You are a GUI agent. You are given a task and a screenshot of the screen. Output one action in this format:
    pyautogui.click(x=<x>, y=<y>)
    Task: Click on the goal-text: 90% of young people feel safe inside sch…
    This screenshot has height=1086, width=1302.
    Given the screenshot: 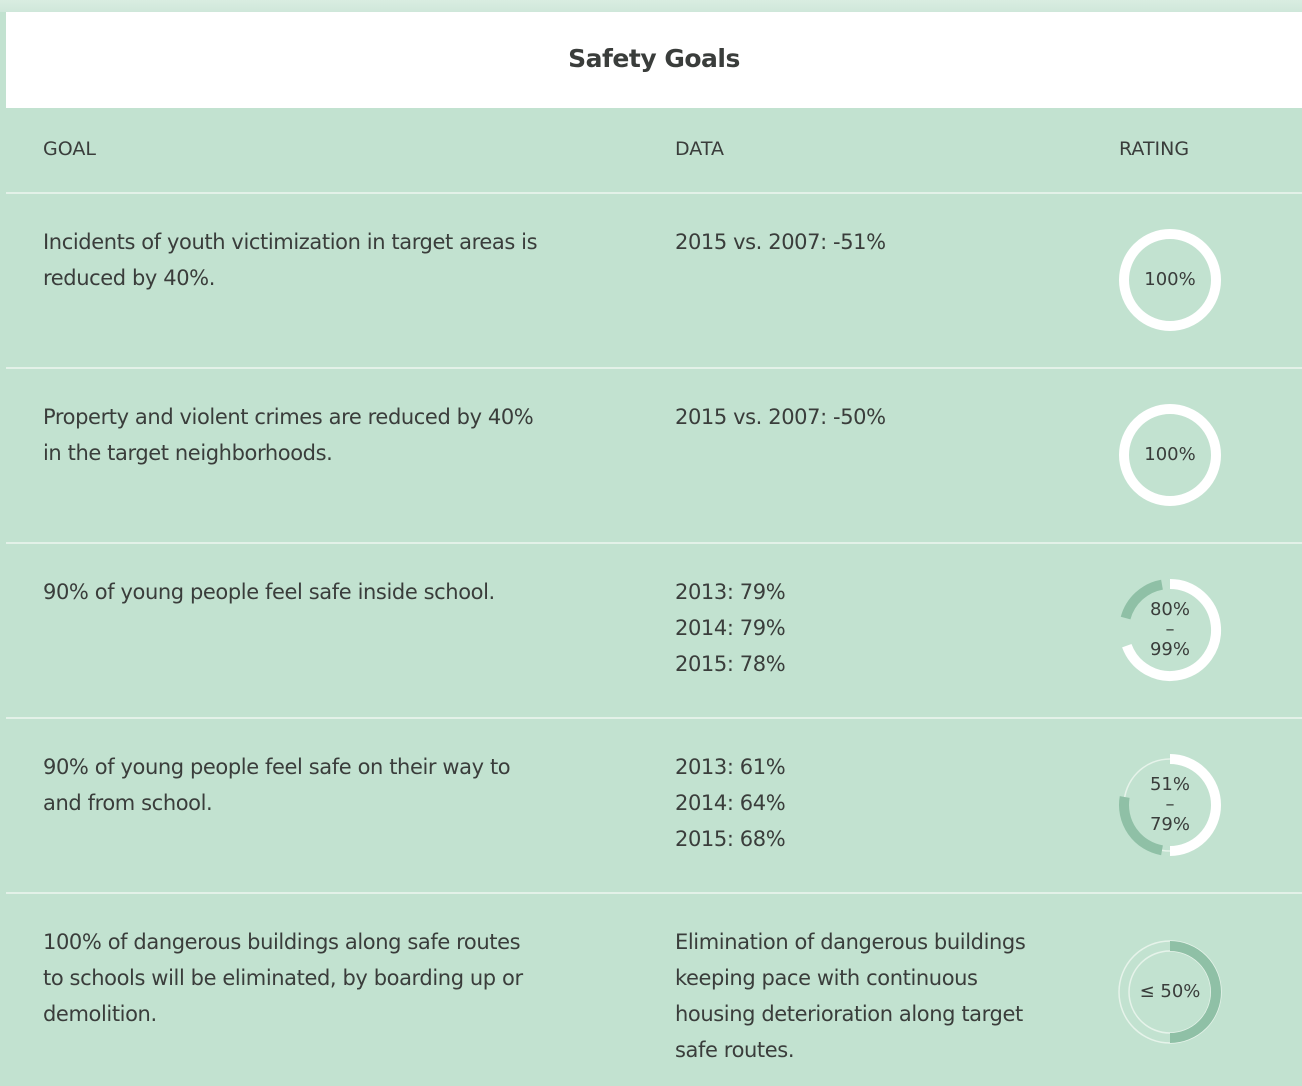 What is the action you would take?
    pyautogui.click(x=269, y=592)
    